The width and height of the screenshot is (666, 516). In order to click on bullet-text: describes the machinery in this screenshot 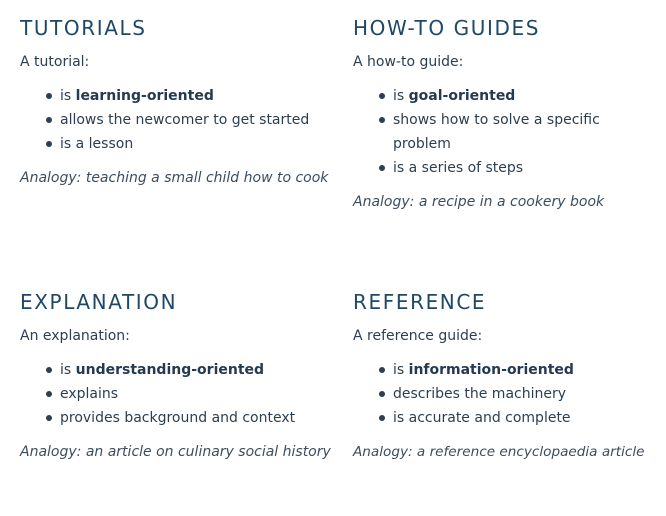, I will do `click(480, 394)`.